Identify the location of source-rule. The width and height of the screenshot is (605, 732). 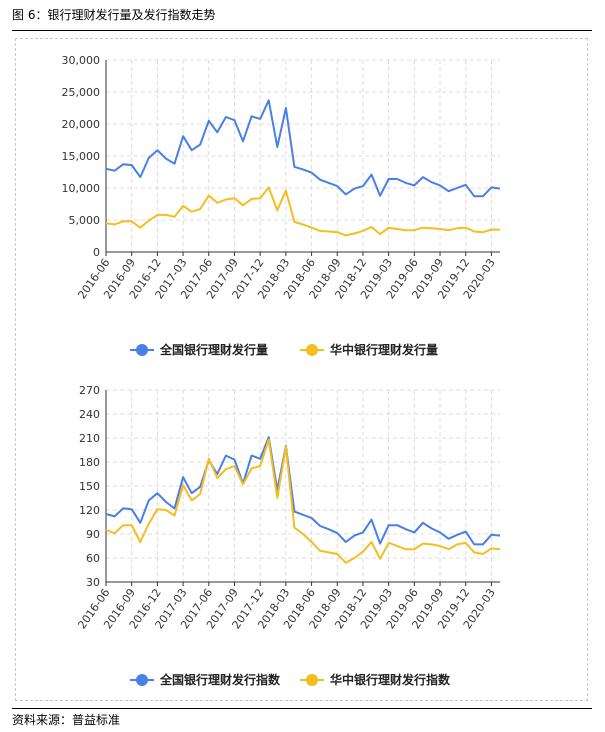
(302, 708).